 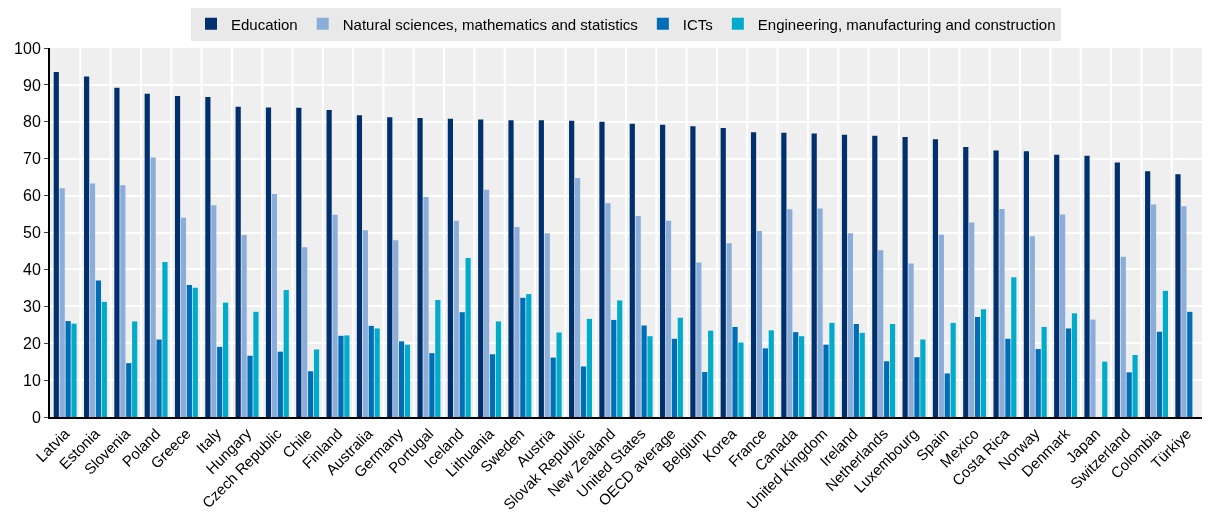 I want to click on y-tick-label: 100, so click(x=27, y=48).